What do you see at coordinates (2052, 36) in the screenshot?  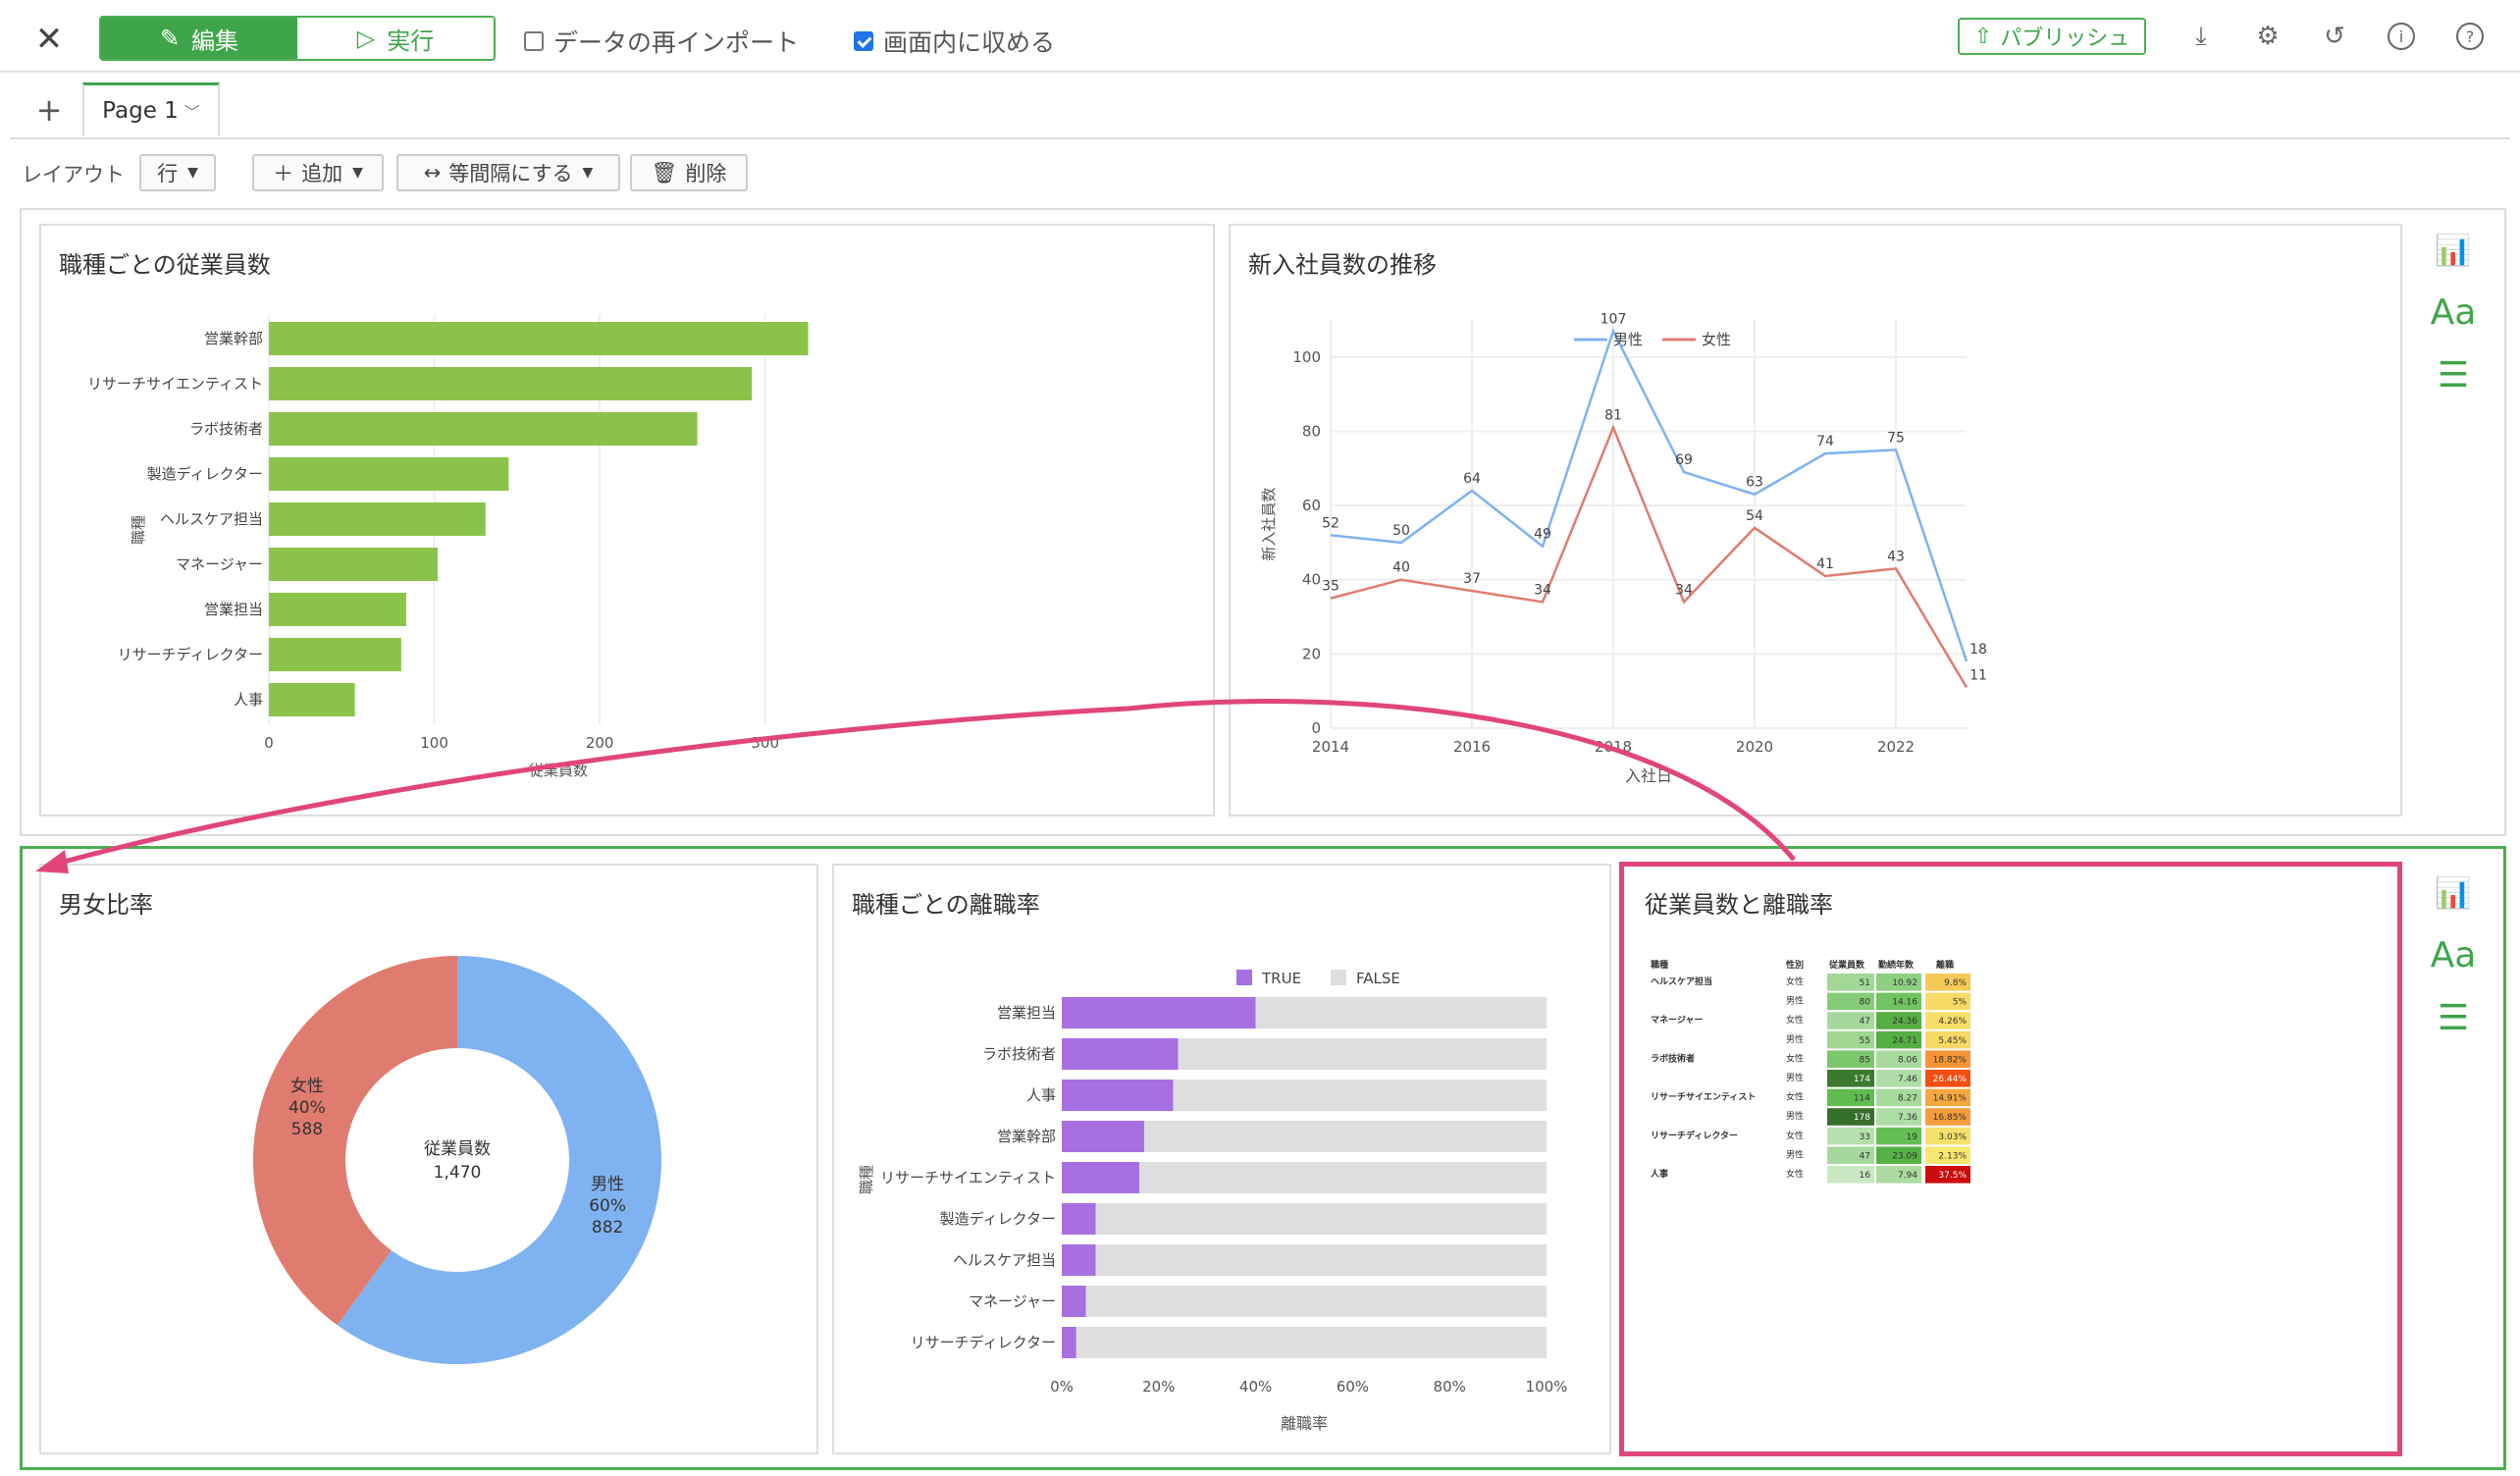 I see `publish-button: ⇧ パブリッシュ` at bounding box center [2052, 36].